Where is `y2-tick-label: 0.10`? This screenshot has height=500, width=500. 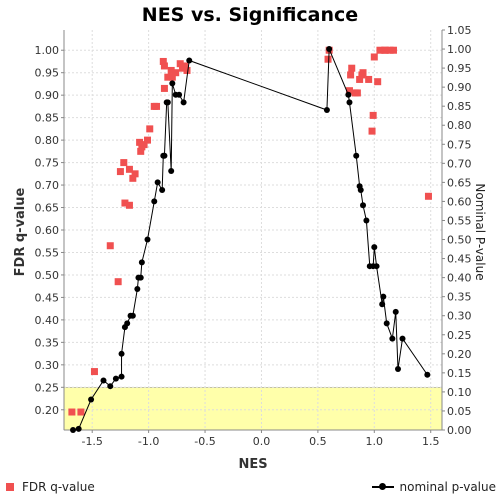
y2-tick-label: 0.10 is located at coordinates (459, 392).